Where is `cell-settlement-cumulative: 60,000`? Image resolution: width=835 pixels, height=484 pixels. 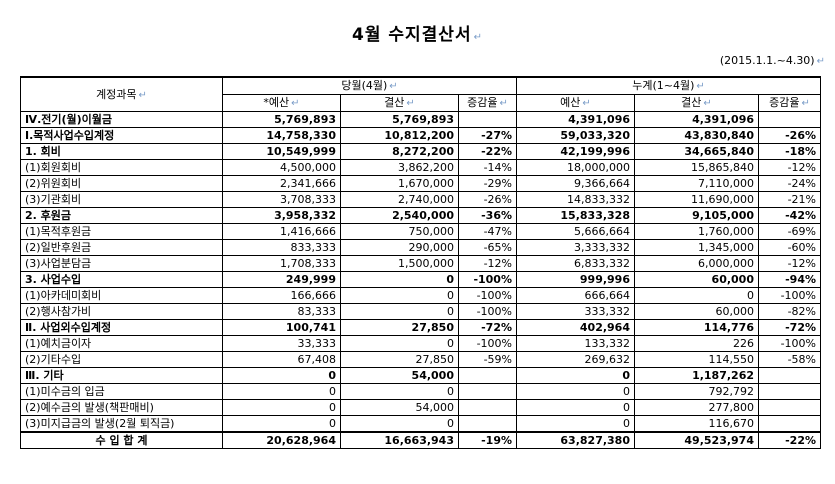
cell-settlement-cumulative: 60,000 is located at coordinates (696, 279).